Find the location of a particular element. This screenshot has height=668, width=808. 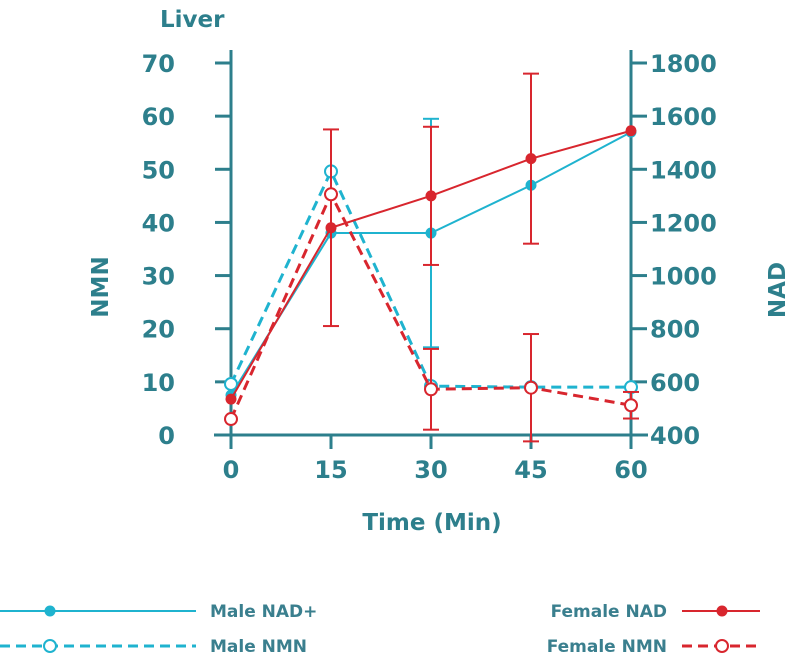

legend: Male NAD+ Male NMN Female NAD Female NMN is located at coordinates (380, 629).